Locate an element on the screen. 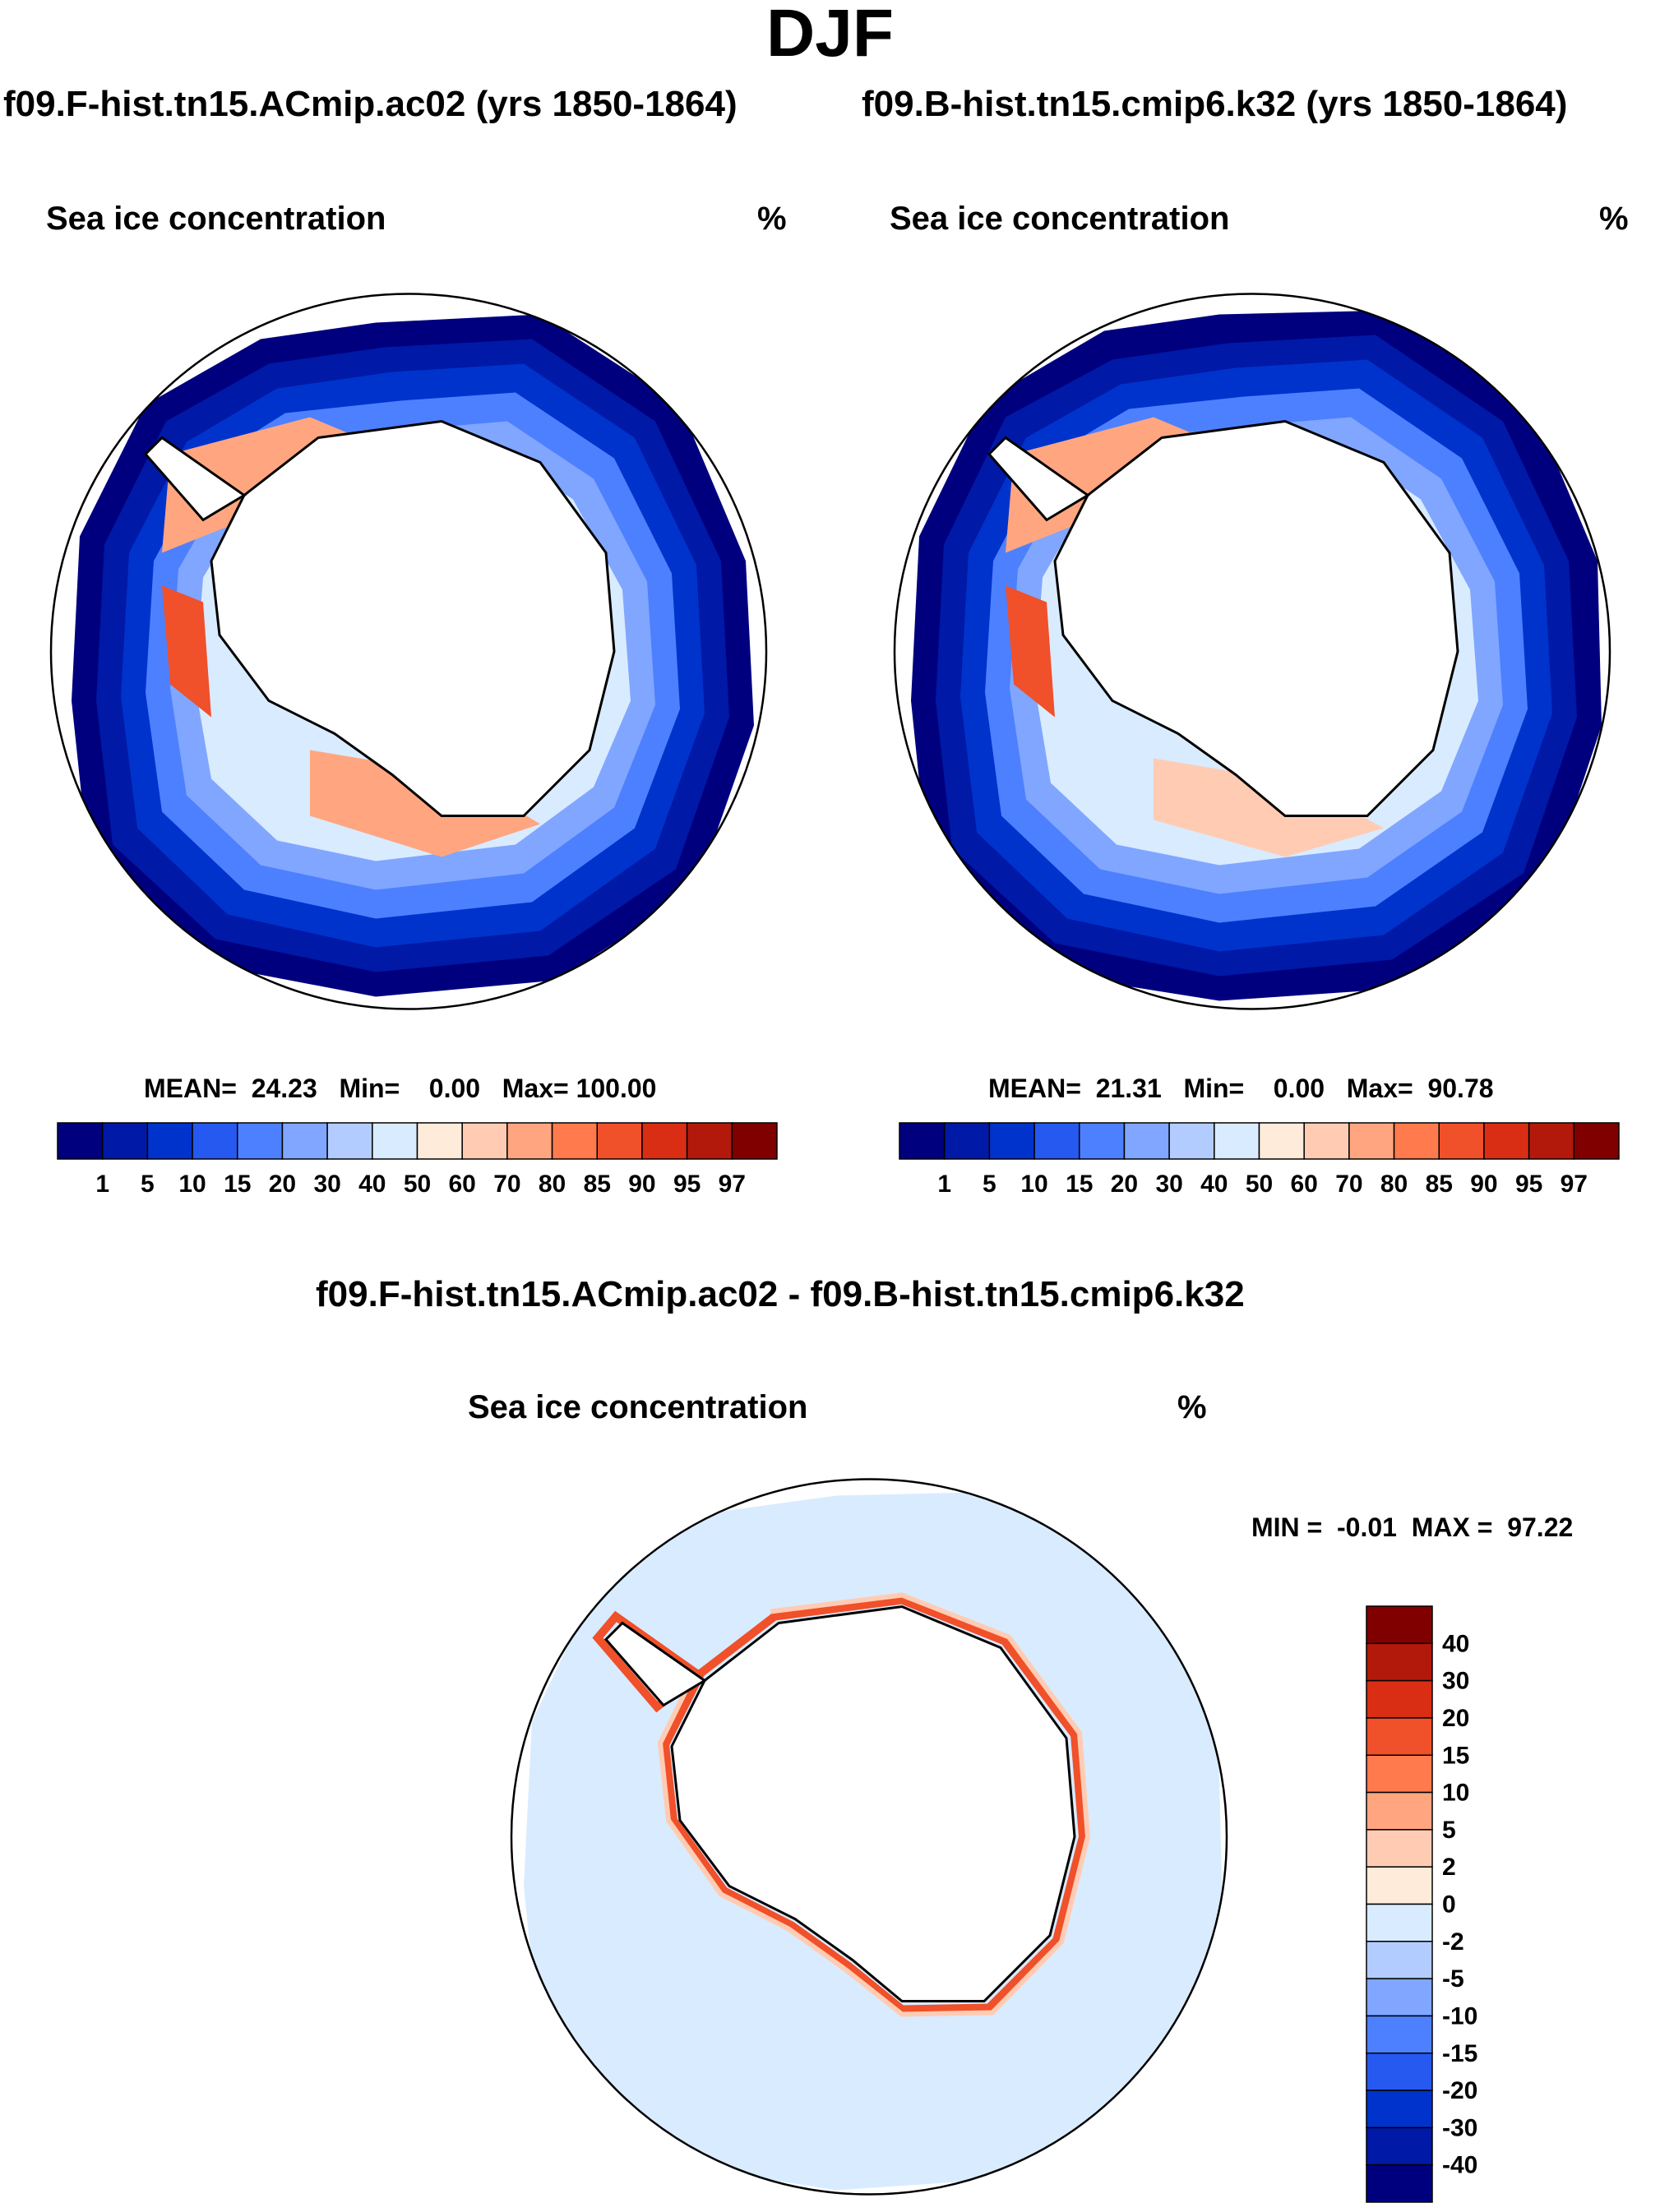 This screenshot has width=1660, height=2212. right-colorbar-tick-label: 85 is located at coordinates (1439, 1184).